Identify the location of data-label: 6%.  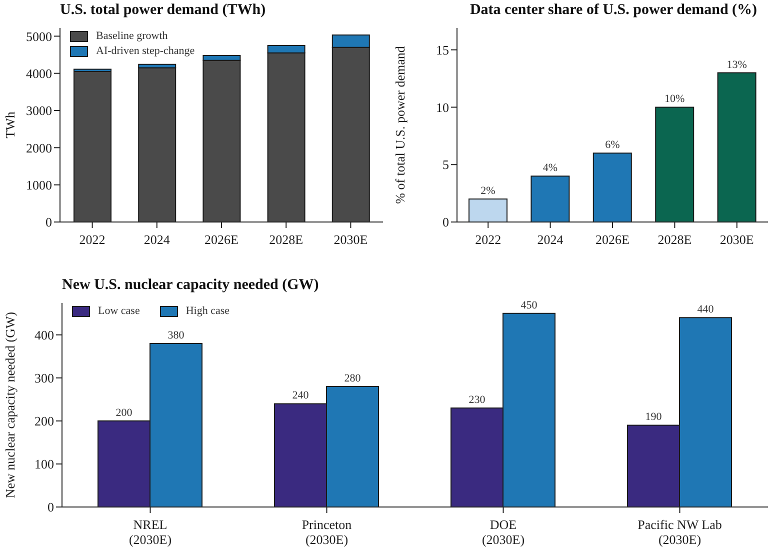
(612, 145).